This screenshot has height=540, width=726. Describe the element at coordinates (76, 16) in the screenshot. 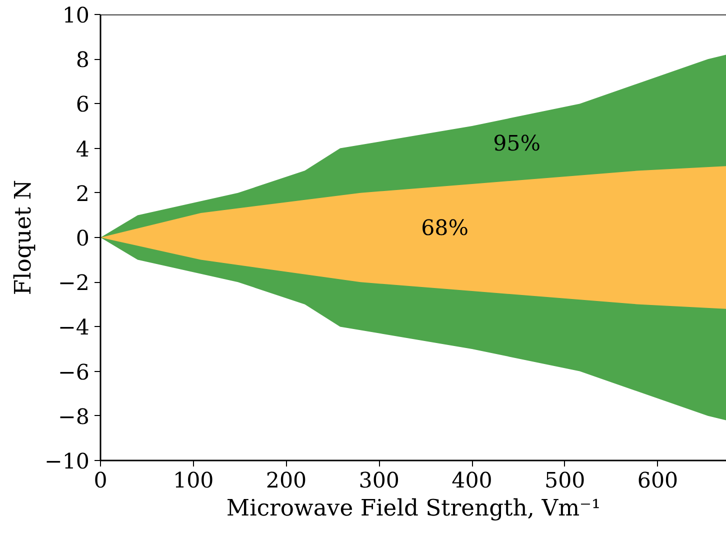

I see `y-tick-label: 10` at that location.